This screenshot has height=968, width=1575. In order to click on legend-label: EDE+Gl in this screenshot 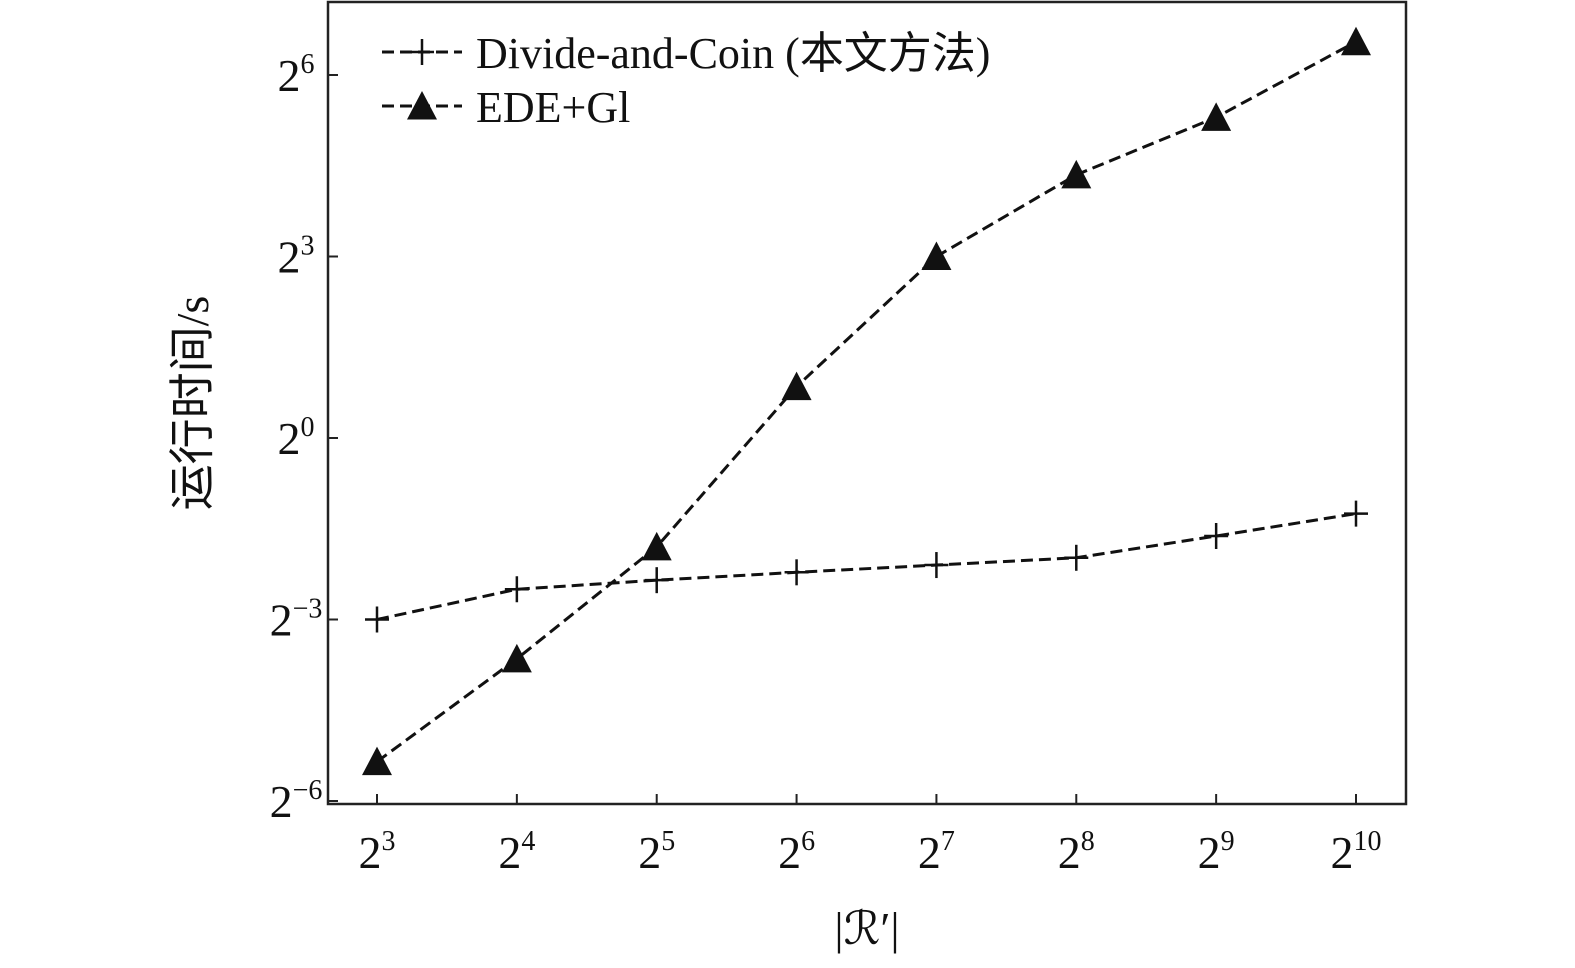, I will do `click(553, 107)`.